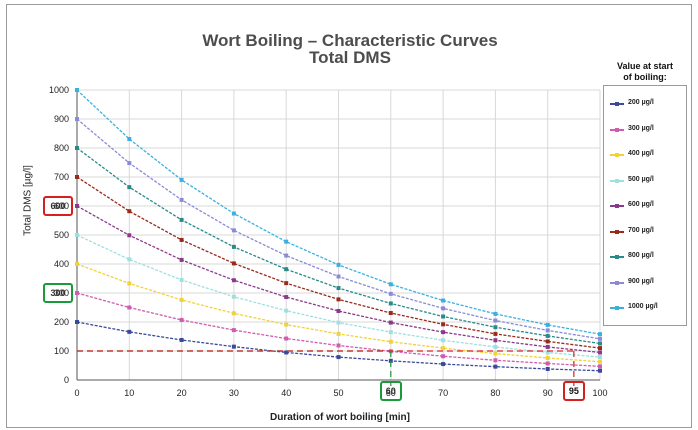 The image size is (698, 430). I want to click on annotation-box: 300, so click(58, 293).